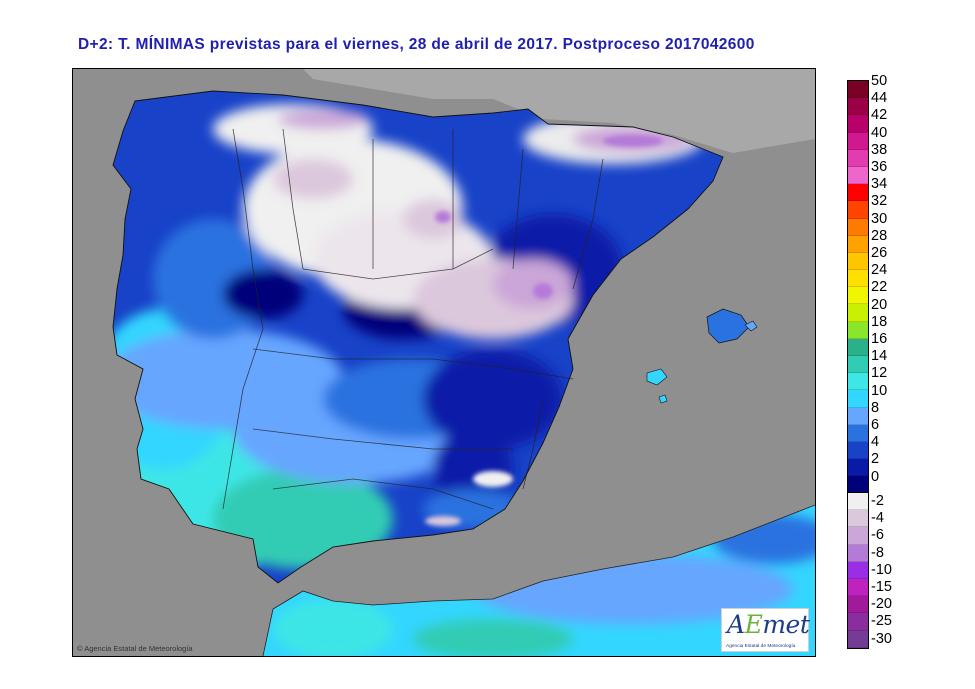 This screenshot has height=689, width=975. Describe the element at coordinates (881, 621) in the screenshot. I see `legend-label: -25` at that location.